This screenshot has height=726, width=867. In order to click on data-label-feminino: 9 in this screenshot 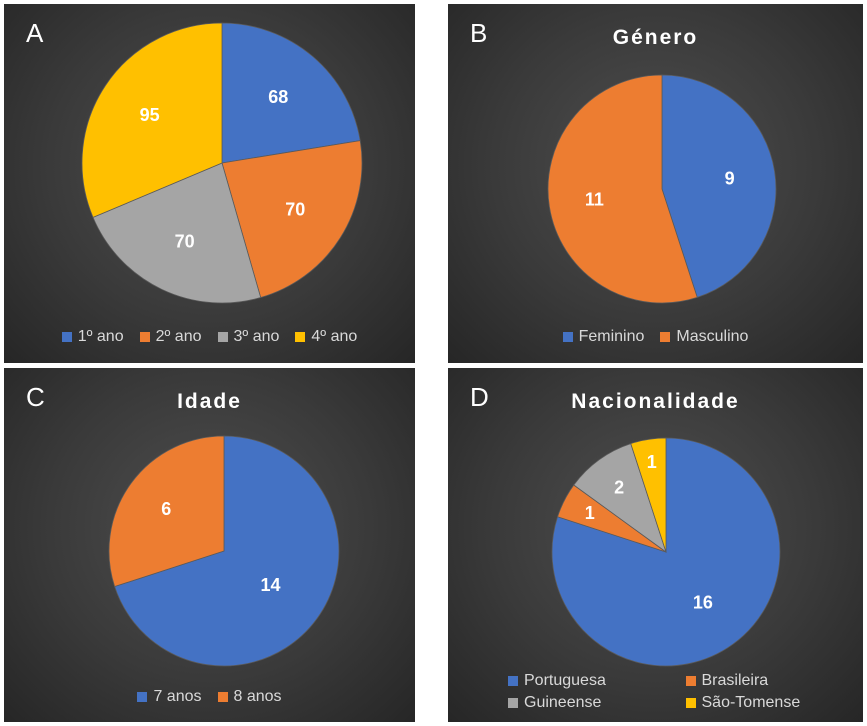, I will do `click(730, 178)`.